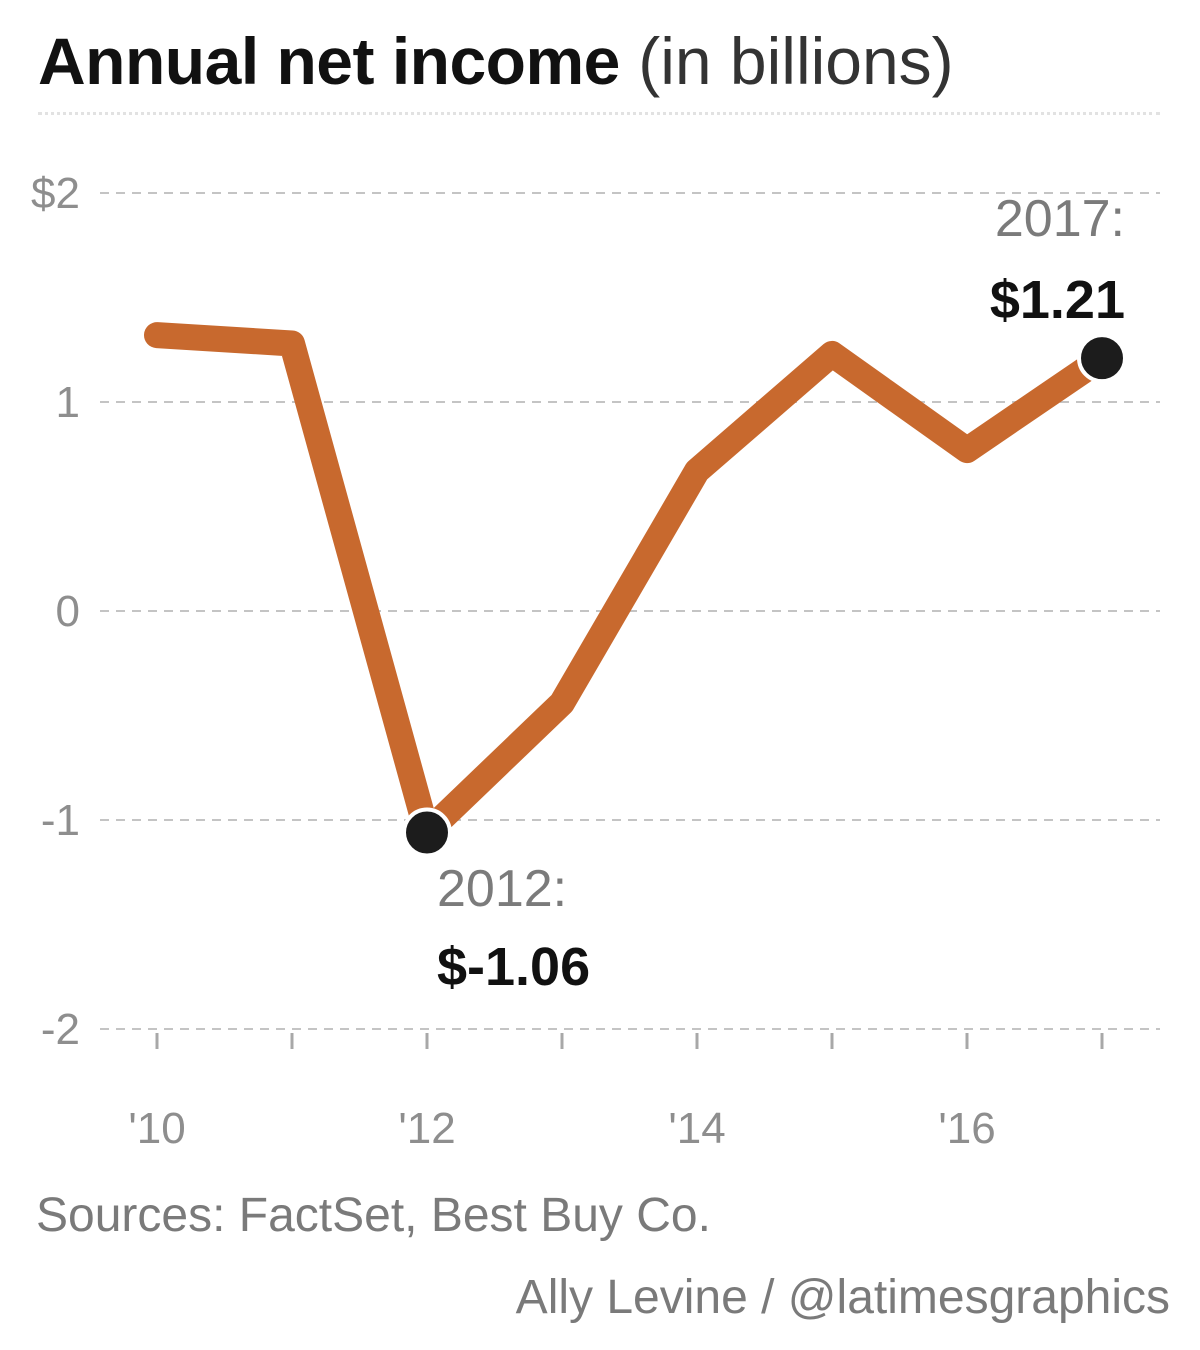 This screenshot has height=1350, width=1200. What do you see at coordinates (513, 967) in the screenshot?
I see `annotation-value: $-1.06` at bounding box center [513, 967].